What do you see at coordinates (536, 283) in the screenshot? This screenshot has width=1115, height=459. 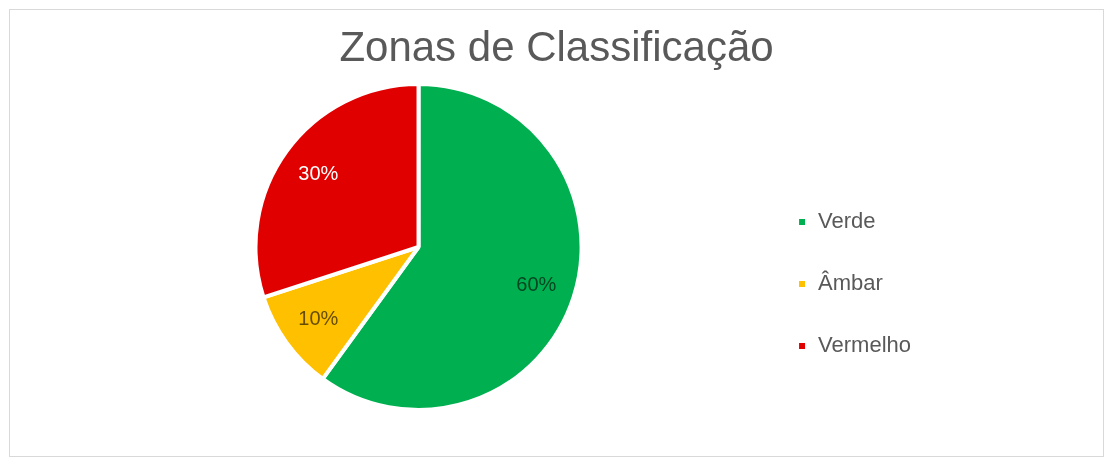 I see `data-label: 60%` at bounding box center [536, 283].